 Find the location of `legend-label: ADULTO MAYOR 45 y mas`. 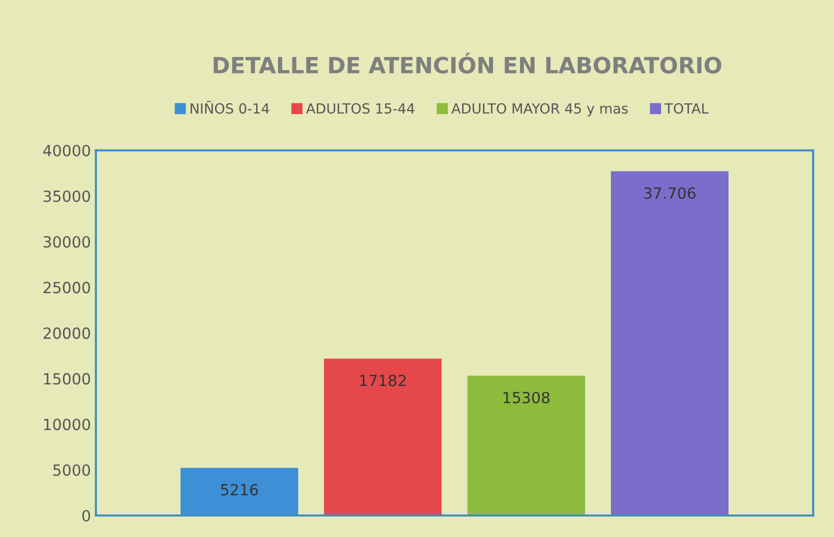

legend-label: ADULTO MAYOR 45 y mas is located at coordinates (539, 109).